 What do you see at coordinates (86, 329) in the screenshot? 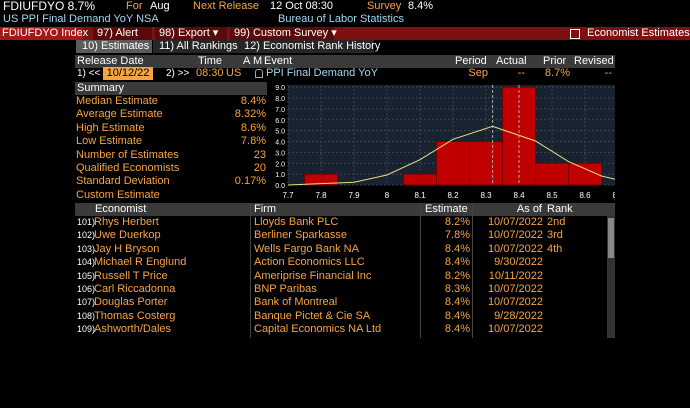
I see `row-number: 109)` at bounding box center [86, 329].